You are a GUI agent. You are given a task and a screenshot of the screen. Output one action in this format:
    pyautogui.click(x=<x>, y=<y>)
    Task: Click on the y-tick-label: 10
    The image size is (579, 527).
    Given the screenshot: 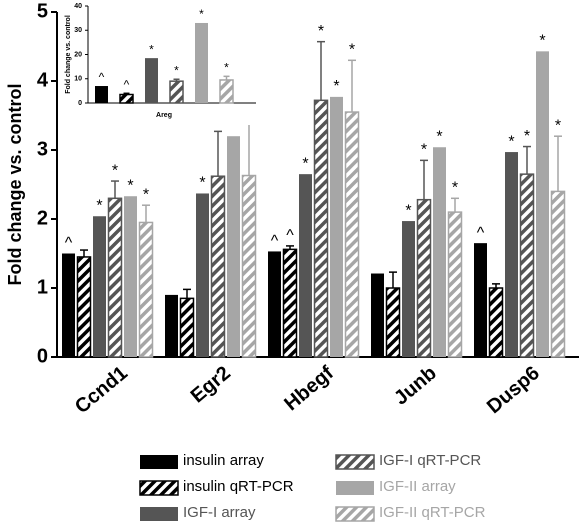 What is the action you would take?
    pyautogui.click(x=78, y=79)
    